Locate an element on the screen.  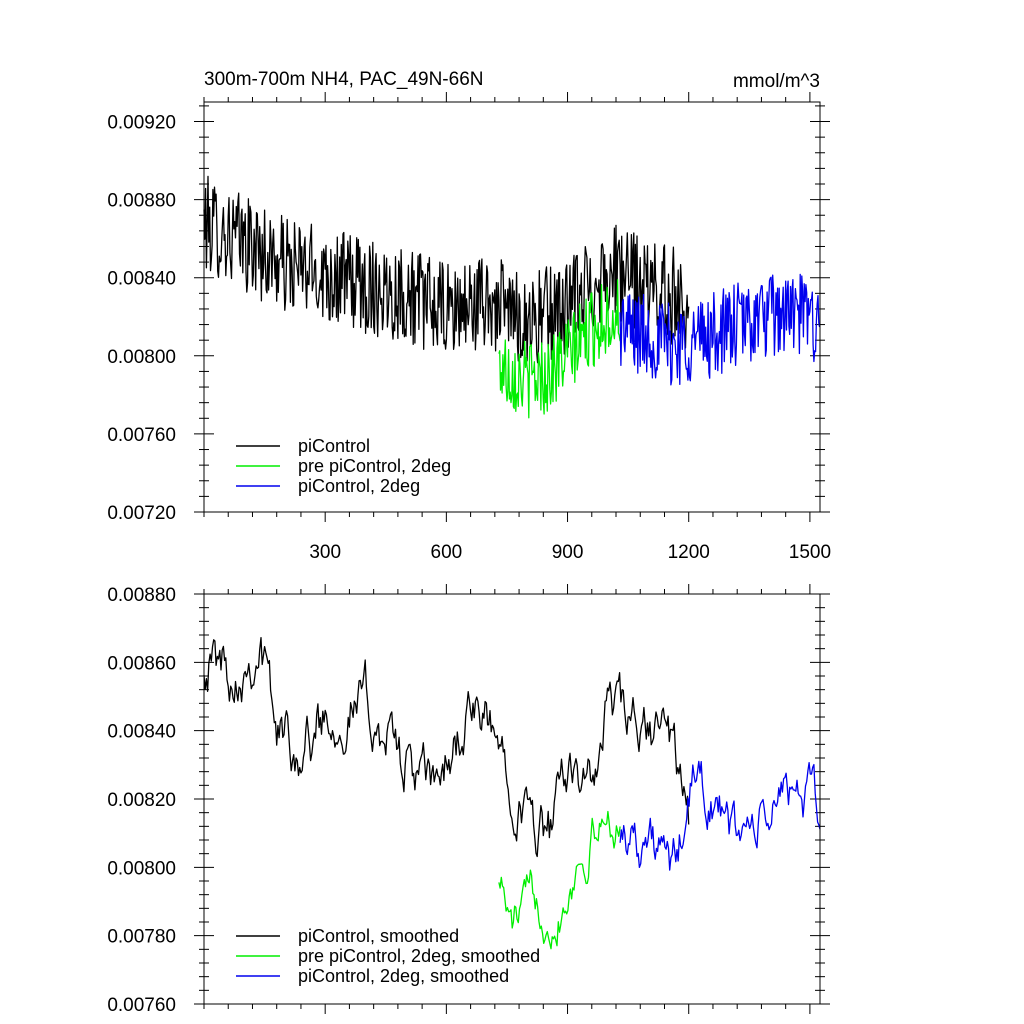
legend-label-pre-picontrol-smoothed: pre piControl, 2deg, smoothed is located at coordinates (419, 956).